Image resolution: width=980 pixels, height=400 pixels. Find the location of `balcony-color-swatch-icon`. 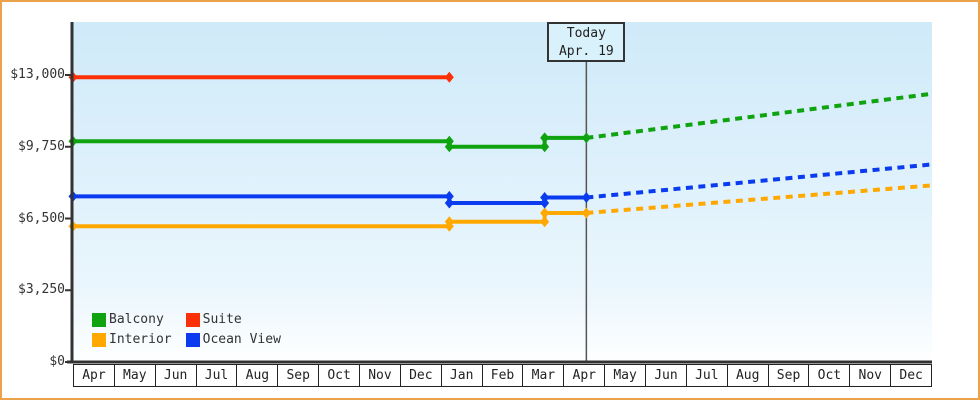

balcony-color-swatch-icon is located at coordinates (99, 320).